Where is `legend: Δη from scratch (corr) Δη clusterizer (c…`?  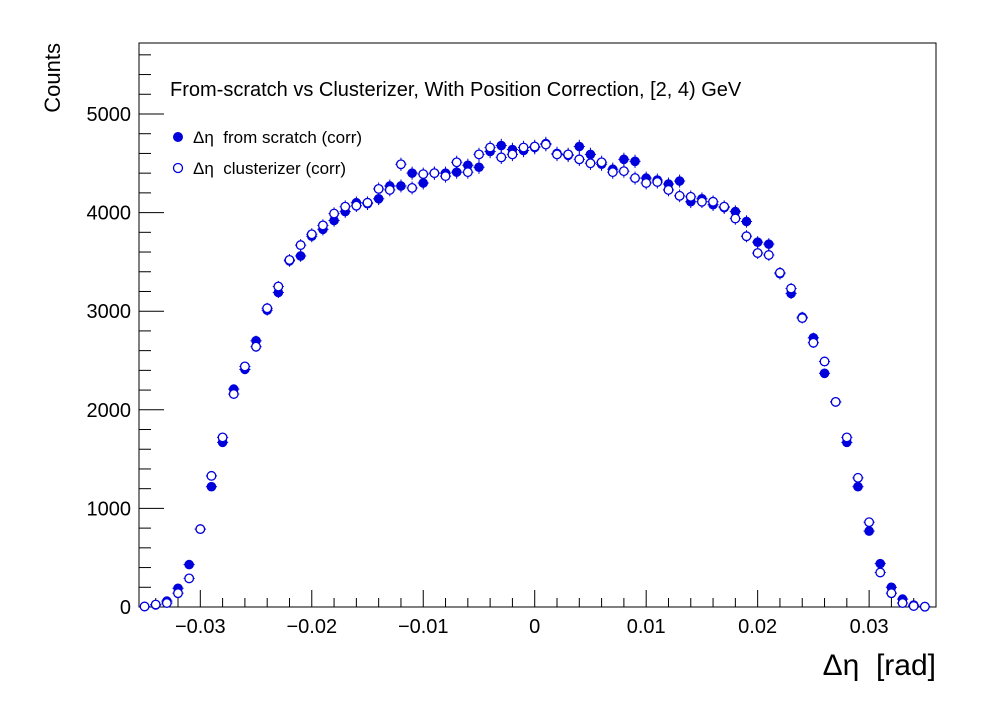
legend: Δη from scratch (corr) Δη clusterizer (c… is located at coordinates (267, 153).